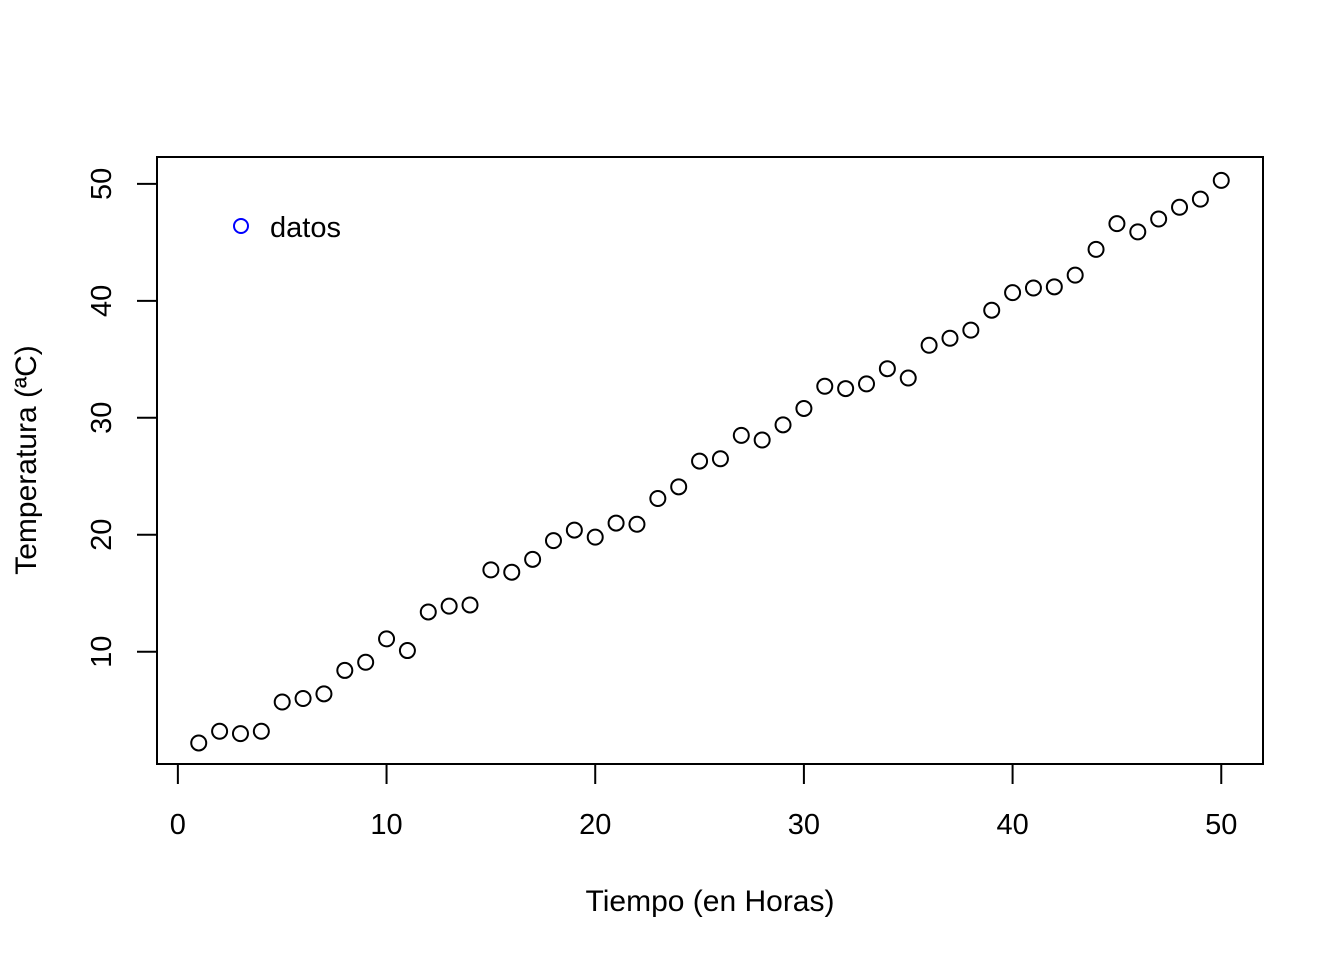 The height and width of the screenshot is (960, 1344). Describe the element at coordinates (241, 226) in the screenshot. I see `legend-marker` at that location.